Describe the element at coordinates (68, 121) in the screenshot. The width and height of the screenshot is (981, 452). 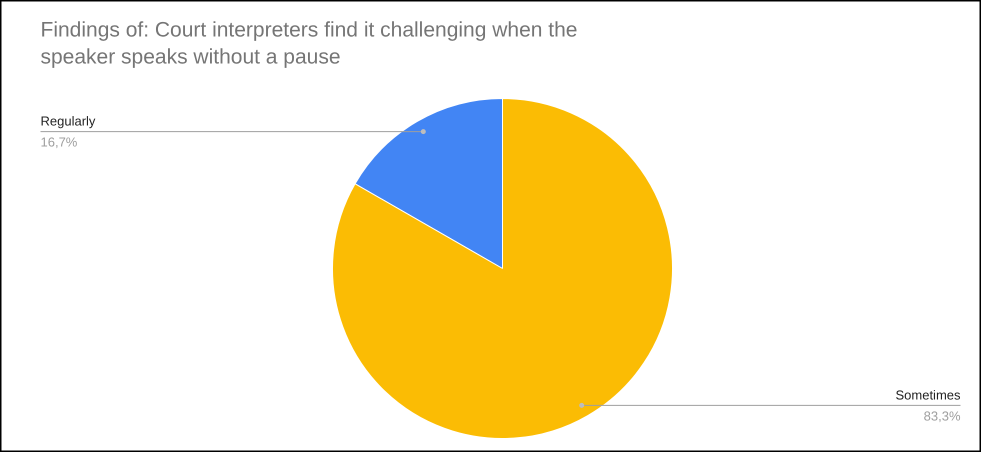
I see `slice-label: Regularly` at that location.